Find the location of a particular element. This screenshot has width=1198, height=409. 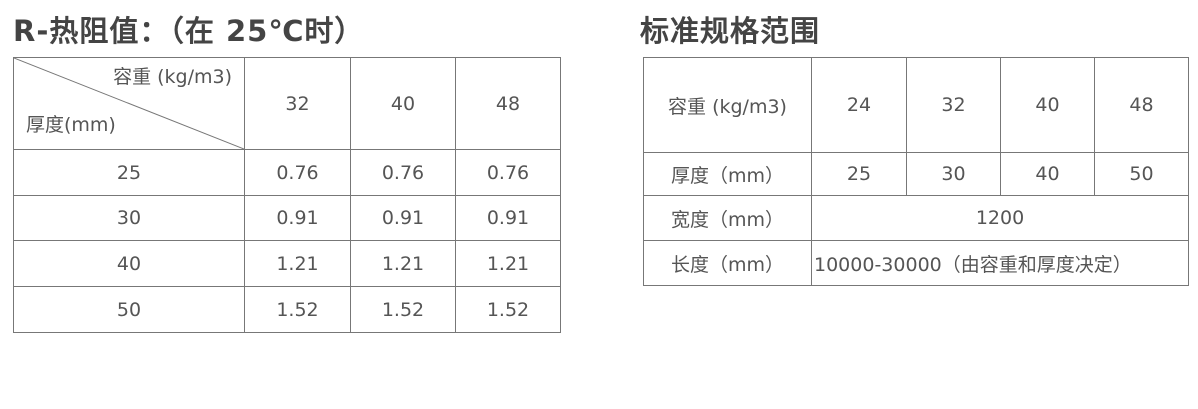

table-row: 25 0.76 0.76 0.76 is located at coordinates (287, 172).